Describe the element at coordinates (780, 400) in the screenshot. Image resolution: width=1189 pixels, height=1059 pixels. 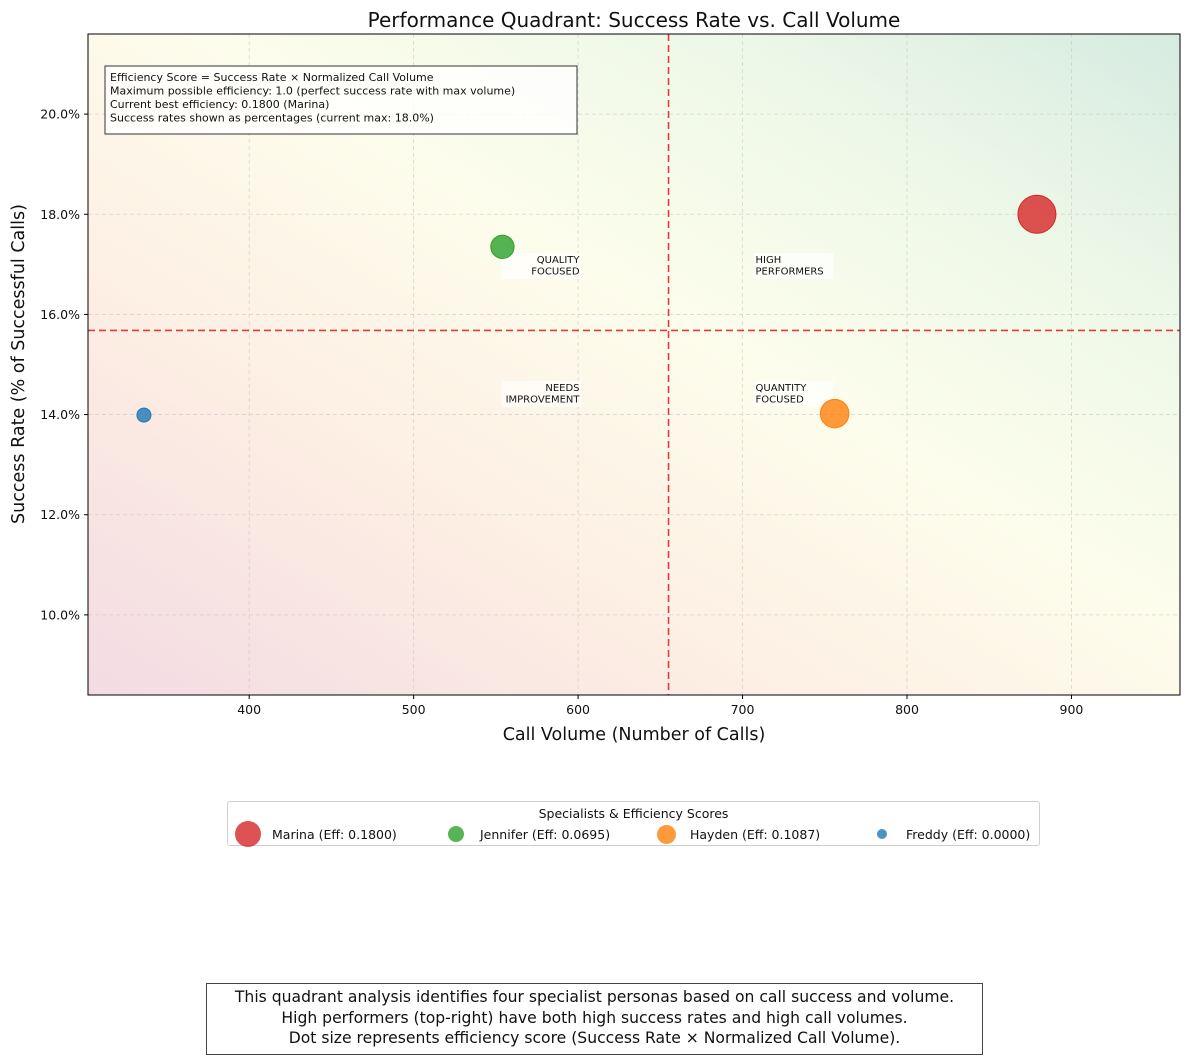
I see `quantity-focused-label-line-2: FOCUSED` at that location.